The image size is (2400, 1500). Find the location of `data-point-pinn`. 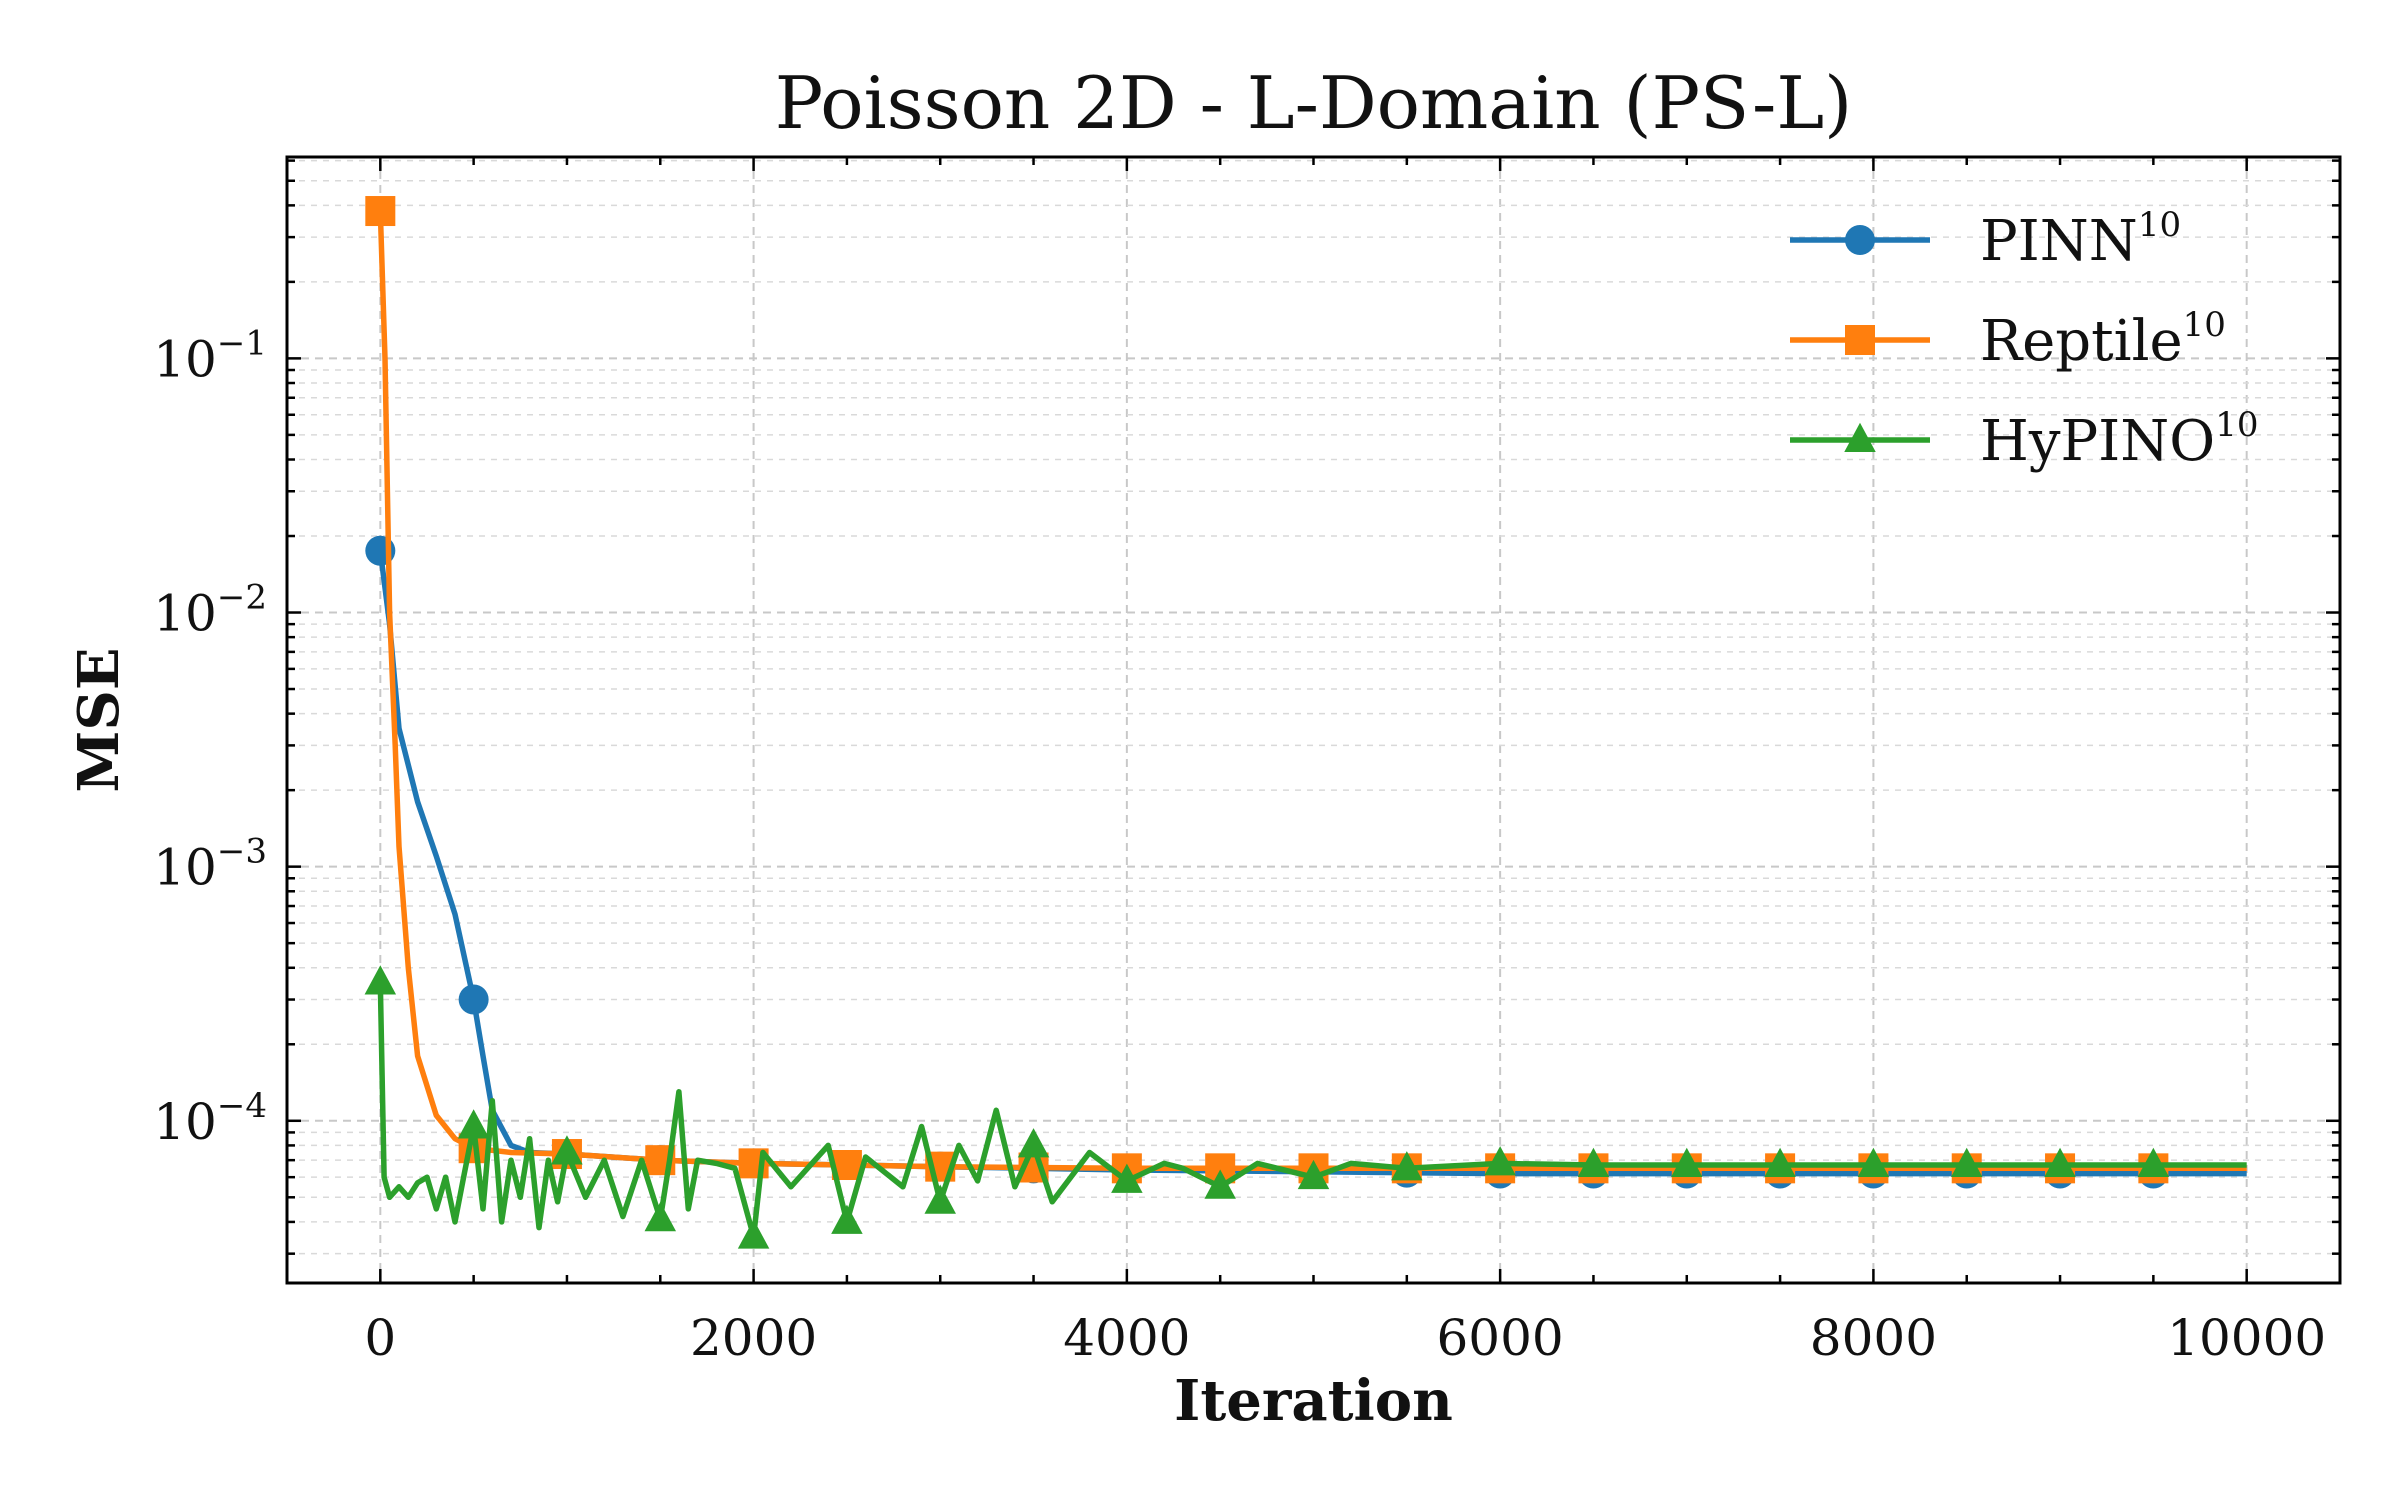

data-point-pinn is located at coordinates (473, 999).